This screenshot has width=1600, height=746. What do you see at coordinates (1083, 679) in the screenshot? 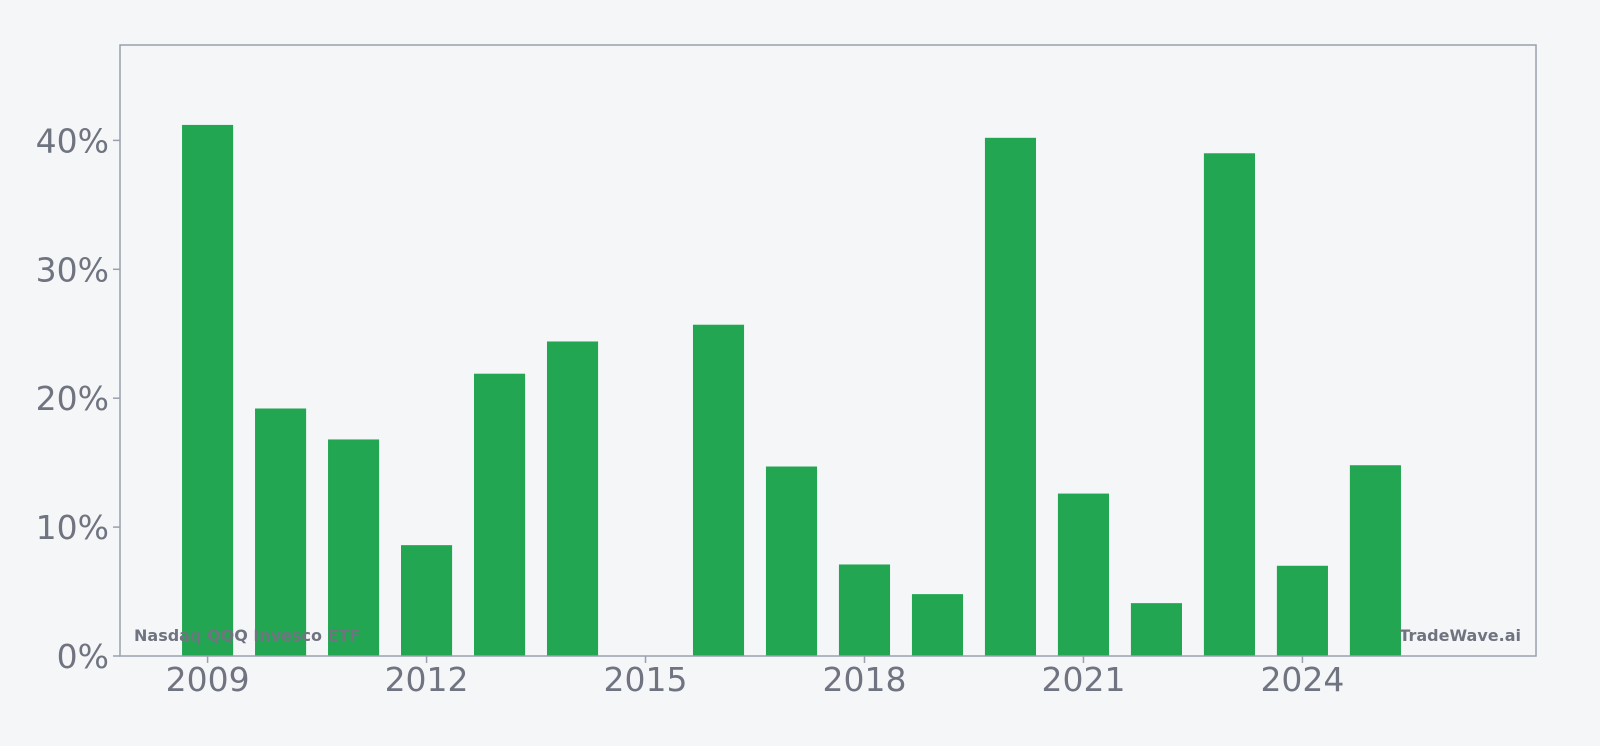
I see `x-tick-label: 2021` at bounding box center [1083, 679].